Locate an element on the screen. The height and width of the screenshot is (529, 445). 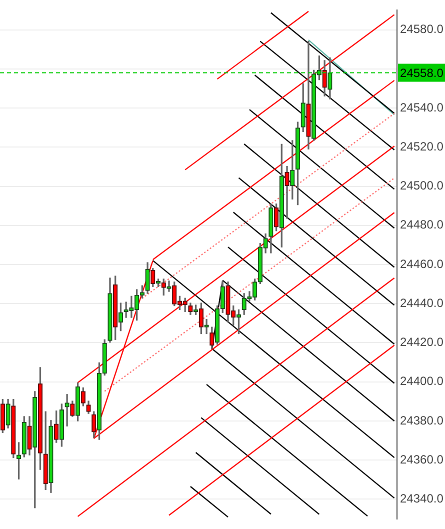
y-tick-label: 24380.0 is located at coordinates (422, 420).